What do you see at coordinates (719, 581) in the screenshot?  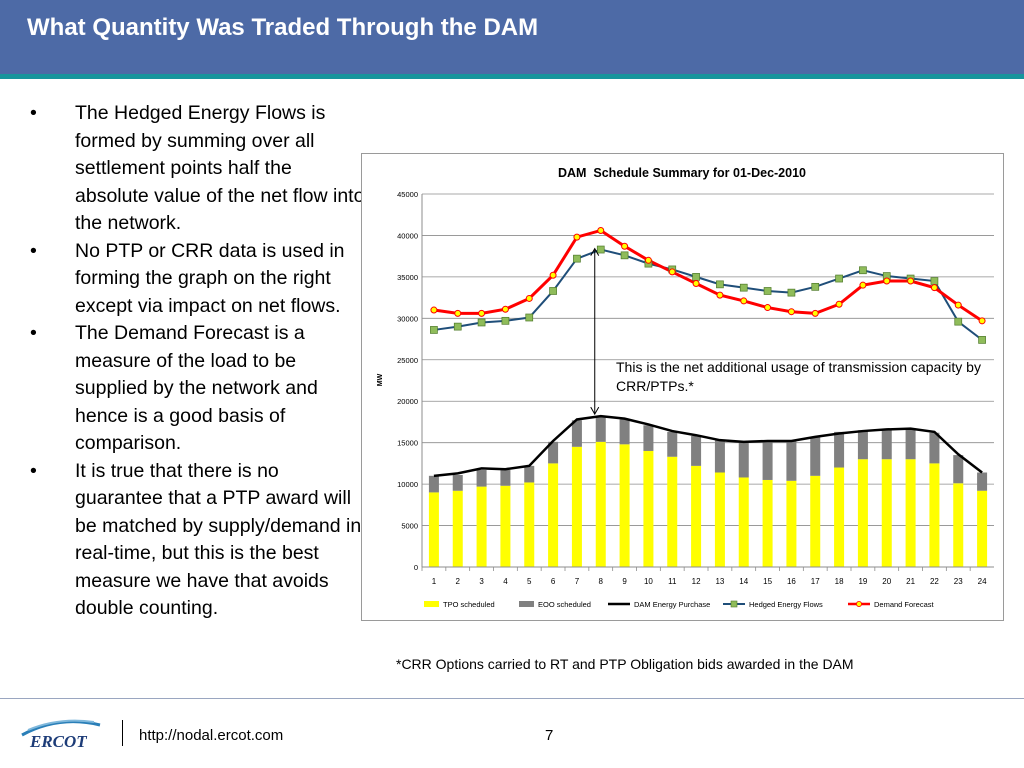 I see `x-tick-label: 13` at bounding box center [719, 581].